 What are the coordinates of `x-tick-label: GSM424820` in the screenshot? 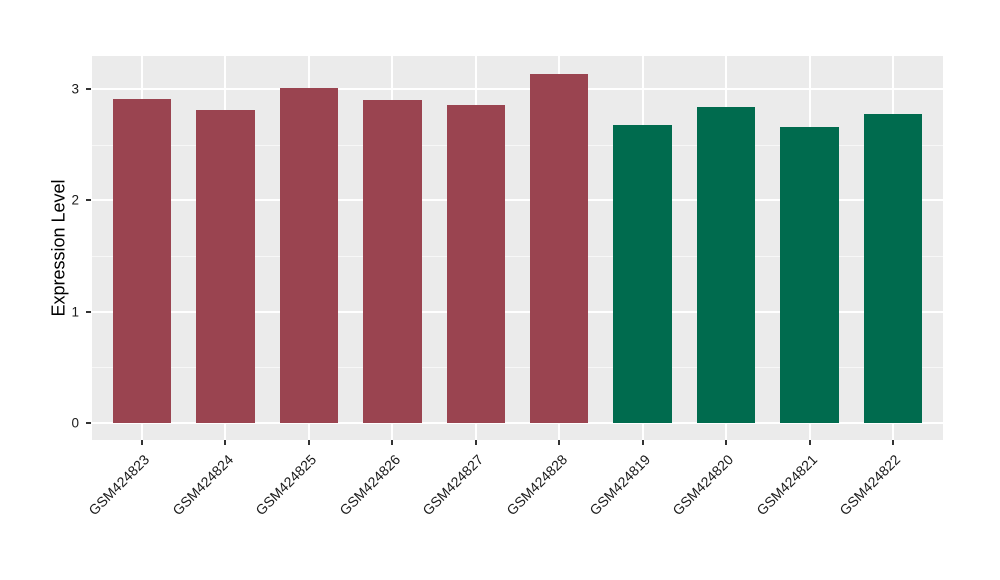 It's located at (703, 485).